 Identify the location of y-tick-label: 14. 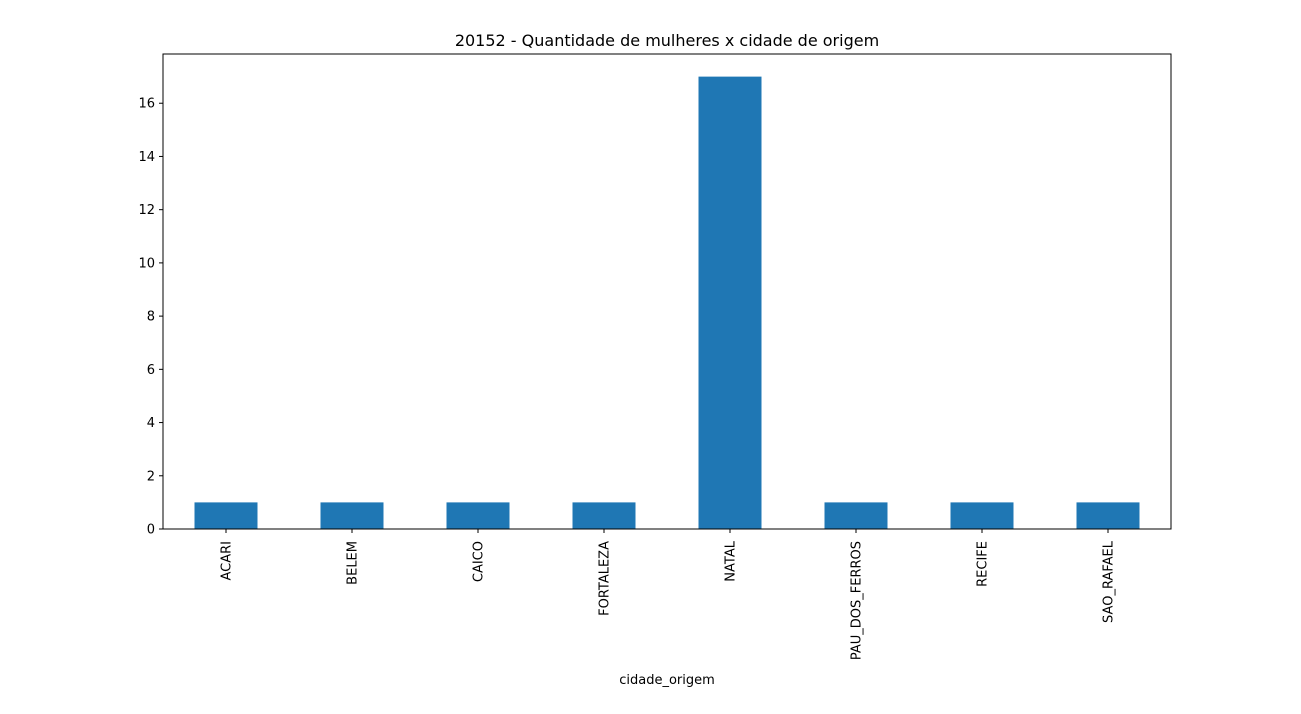
(146, 157).